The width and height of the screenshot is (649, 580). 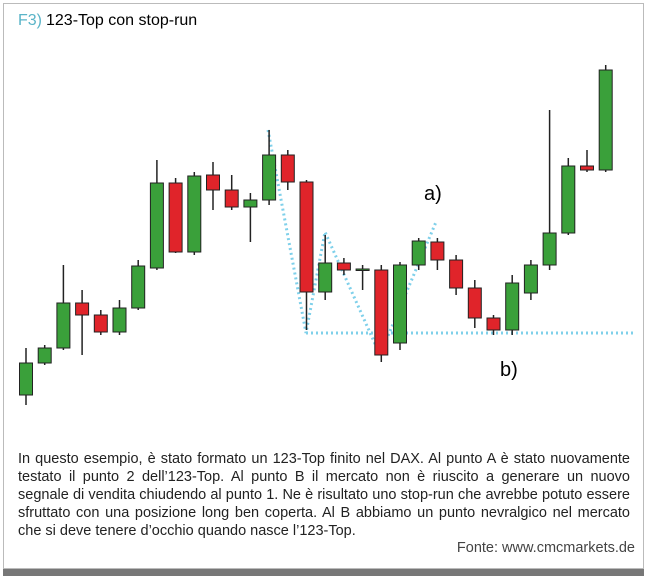 I want to click on bottom-bar, so click(x=323, y=572).